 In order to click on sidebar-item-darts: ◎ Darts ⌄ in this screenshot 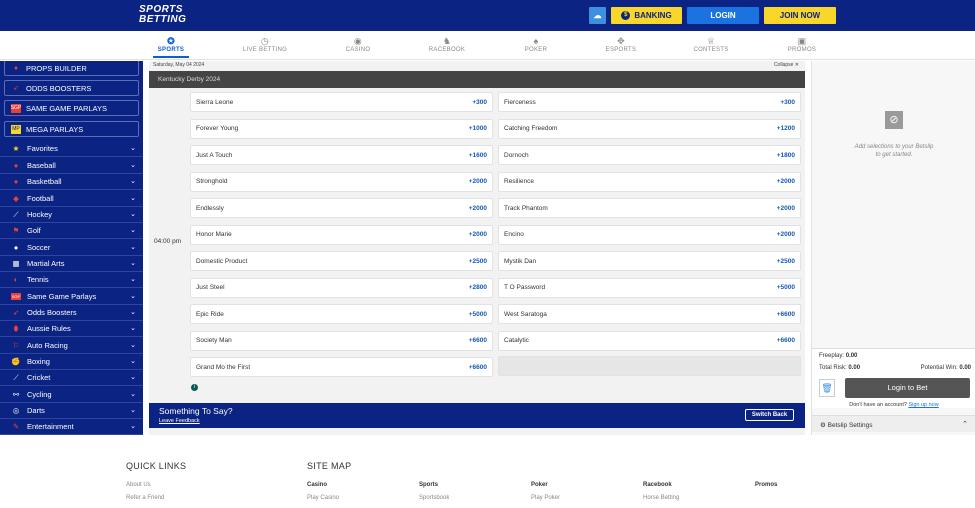, I will do `click(71, 411)`.